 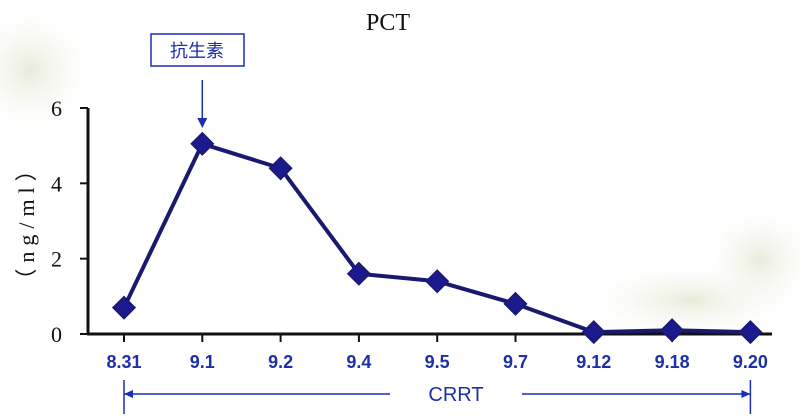 What do you see at coordinates (388, 23) in the screenshot?
I see `chart-title: PCT` at bounding box center [388, 23].